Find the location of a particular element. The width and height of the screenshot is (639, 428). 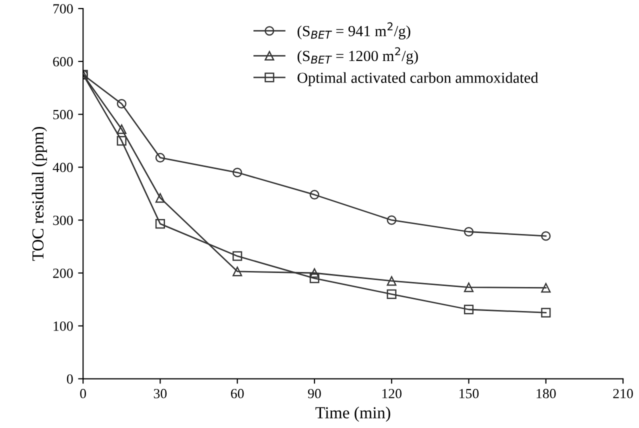

y-tick-label: 400 is located at coordinates (62, 167).